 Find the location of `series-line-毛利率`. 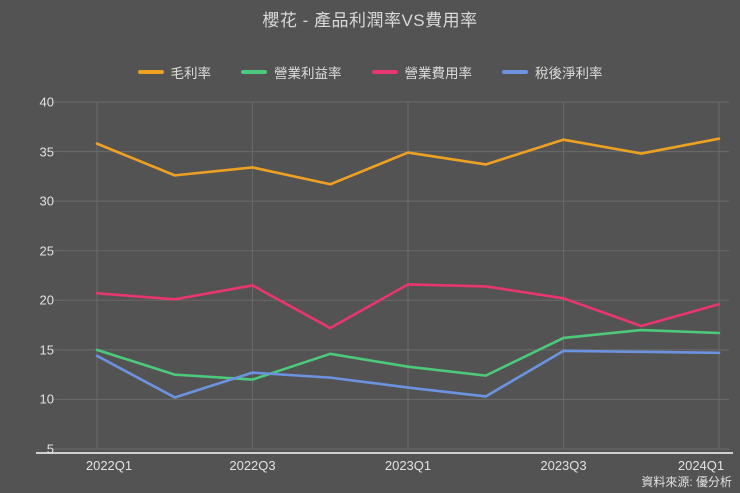

series-line-毛利率 is located at coordinates (408, 161).